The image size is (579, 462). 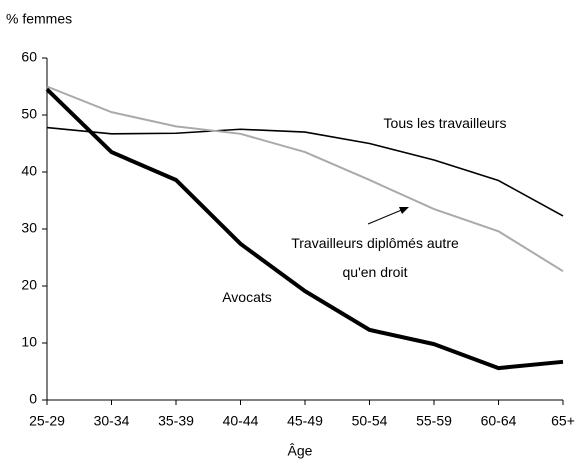 What do you see at coordinates (29, 57) in the screenshot?
I see `y-tick-label: 60` at bounding box center [29, 57].